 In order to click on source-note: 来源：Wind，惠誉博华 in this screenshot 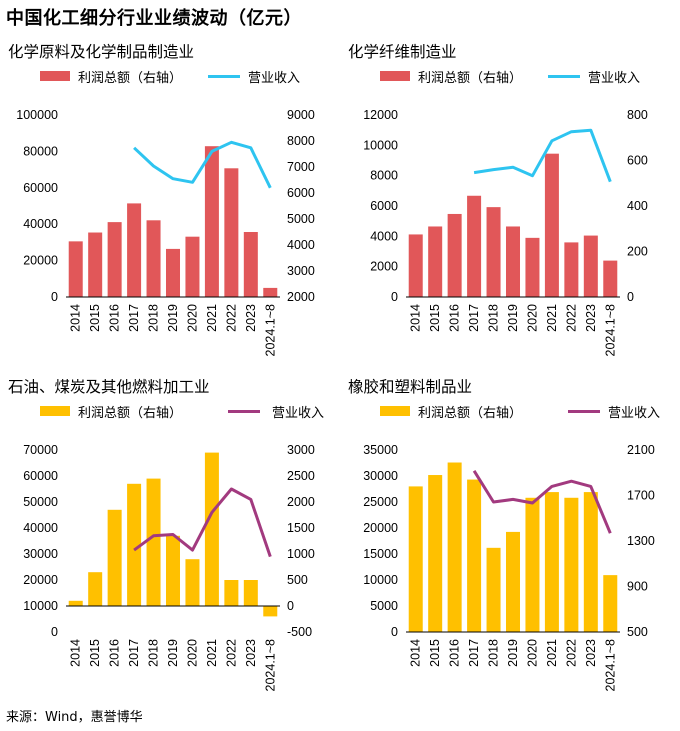, I will do `click(74, 717)`.